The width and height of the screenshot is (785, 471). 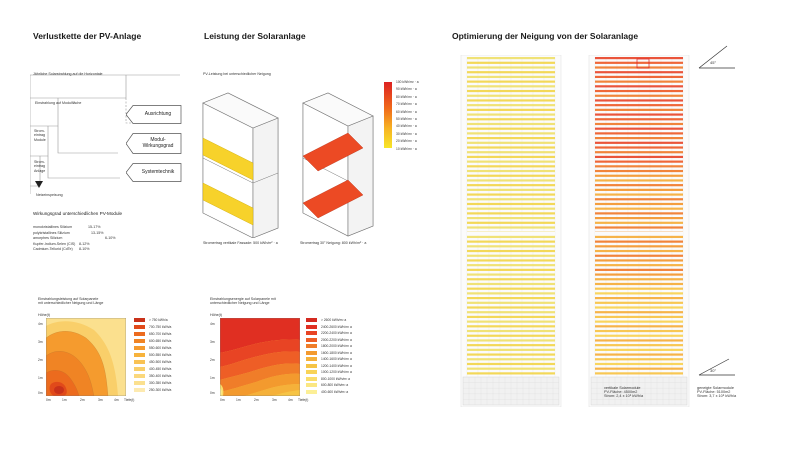 I want to click on arrow-box-module-efficiency: Modul- Wirkungsgrad, so click(x=158, y=142).